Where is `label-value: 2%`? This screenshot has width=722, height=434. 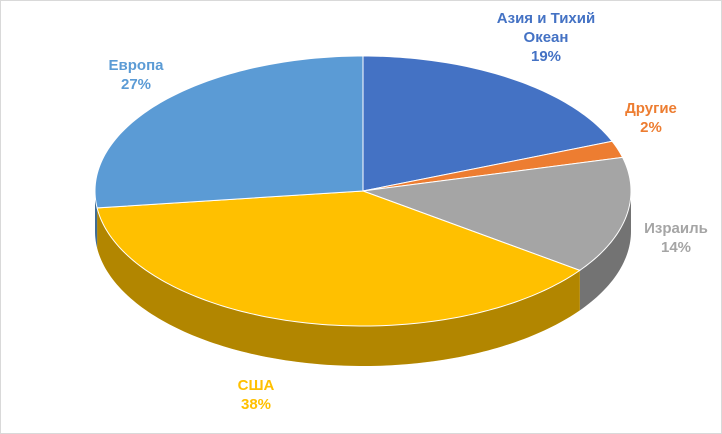 label-value: 2% is located at coordinates (651, 127).